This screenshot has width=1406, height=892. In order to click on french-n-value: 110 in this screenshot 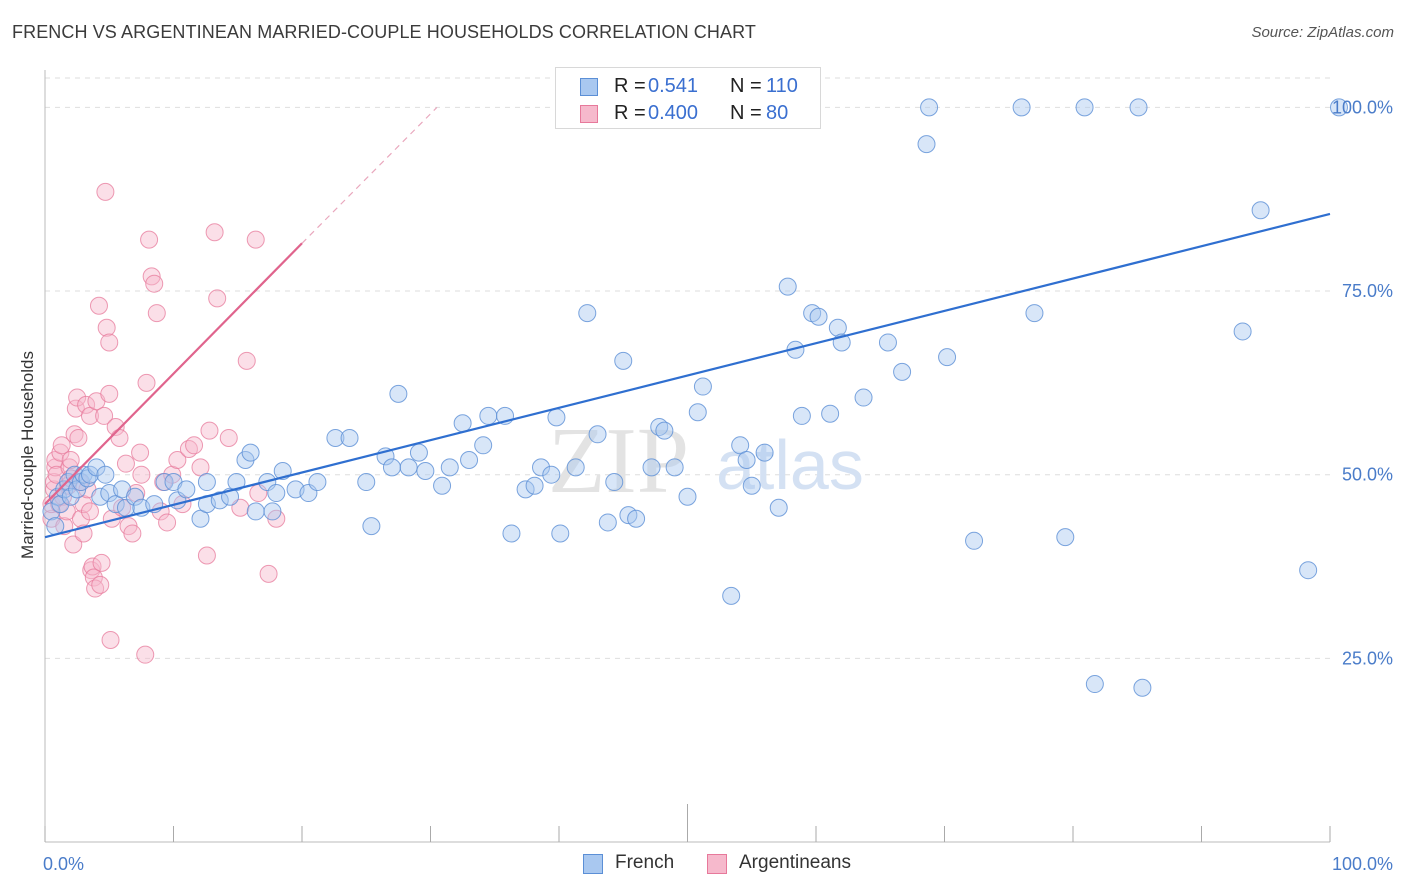, I will do `click(782, 86)`.